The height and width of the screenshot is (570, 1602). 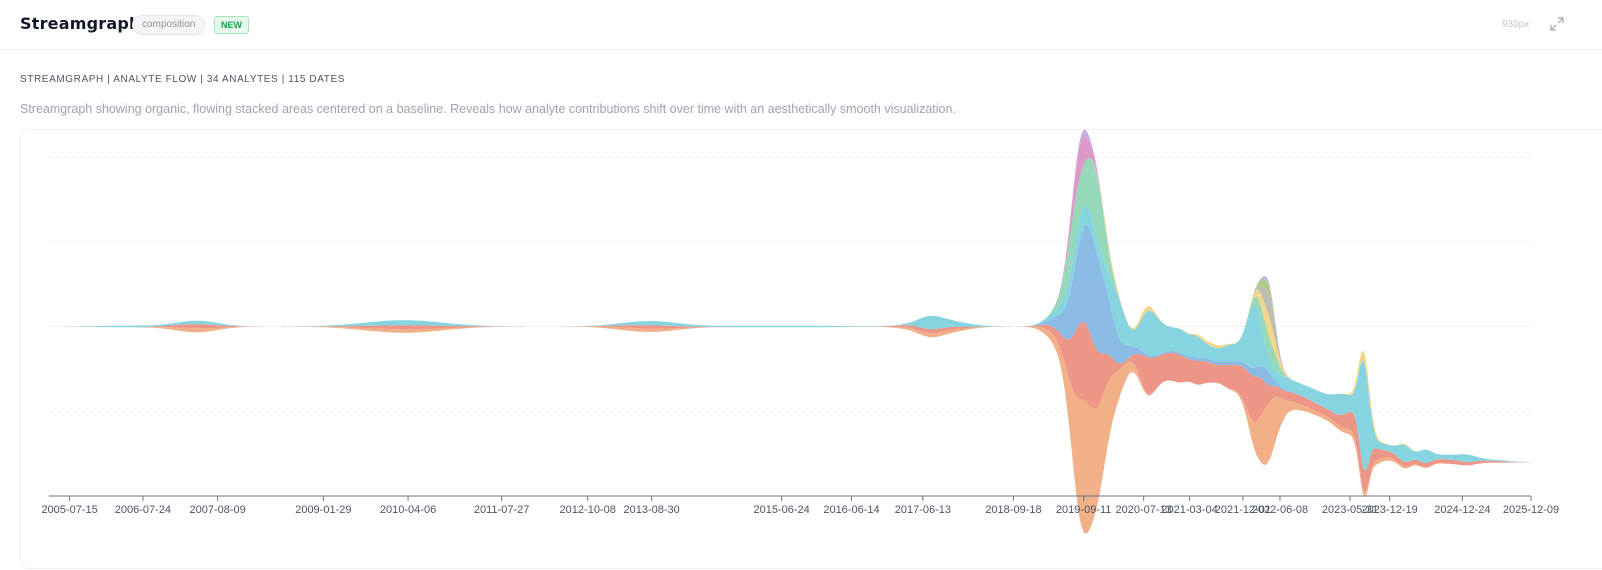 I want to click on x-tick-label: 2021-03-04, so click(x=1189, y=510).